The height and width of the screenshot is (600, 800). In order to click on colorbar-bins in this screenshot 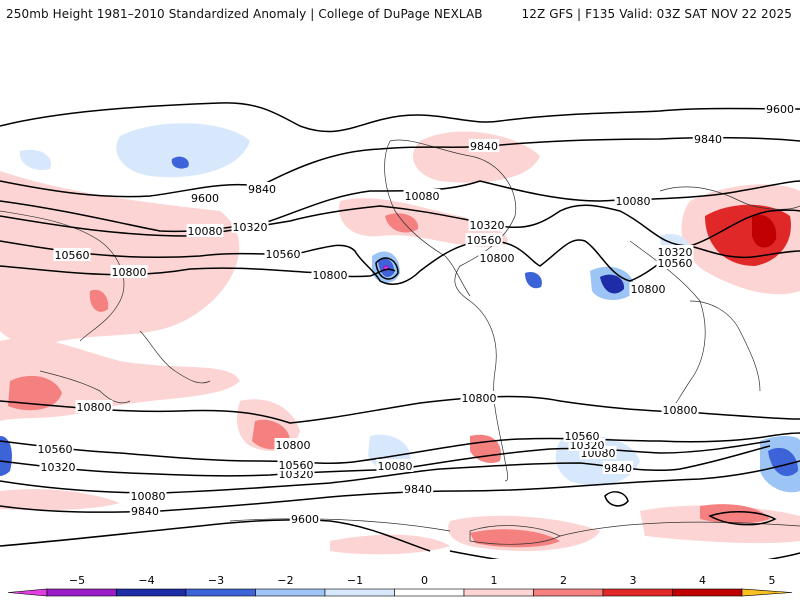, I will do `click(400, 592)`.